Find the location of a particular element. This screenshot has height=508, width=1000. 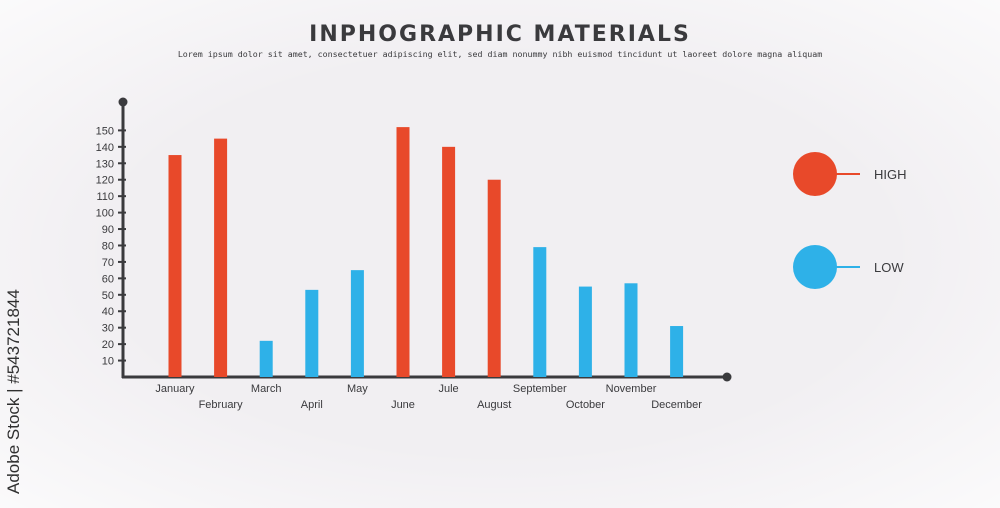

y-tick-label: 10 is located at coordinates (108, 362).